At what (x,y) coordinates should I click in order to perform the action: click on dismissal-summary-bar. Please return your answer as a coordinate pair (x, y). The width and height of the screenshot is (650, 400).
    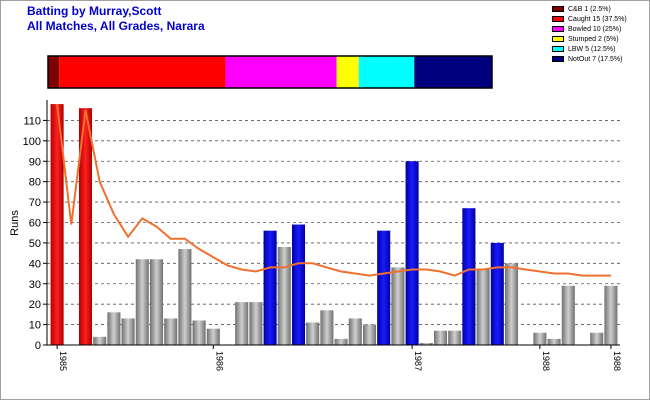
    Looking at the image, I should click on (270, 72).